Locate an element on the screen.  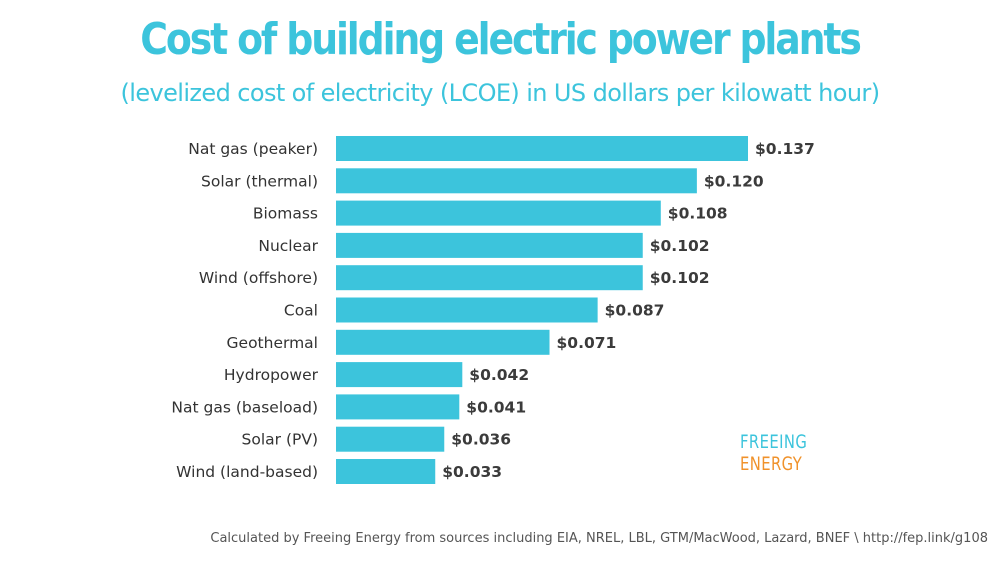
category-label: Solar (PV) is located at coordinates (280, 440).